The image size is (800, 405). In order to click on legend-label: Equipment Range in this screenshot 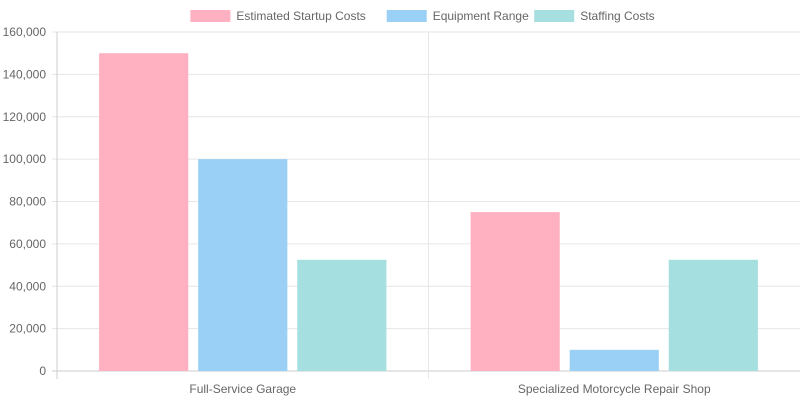, I will do `click(481, 16)`.